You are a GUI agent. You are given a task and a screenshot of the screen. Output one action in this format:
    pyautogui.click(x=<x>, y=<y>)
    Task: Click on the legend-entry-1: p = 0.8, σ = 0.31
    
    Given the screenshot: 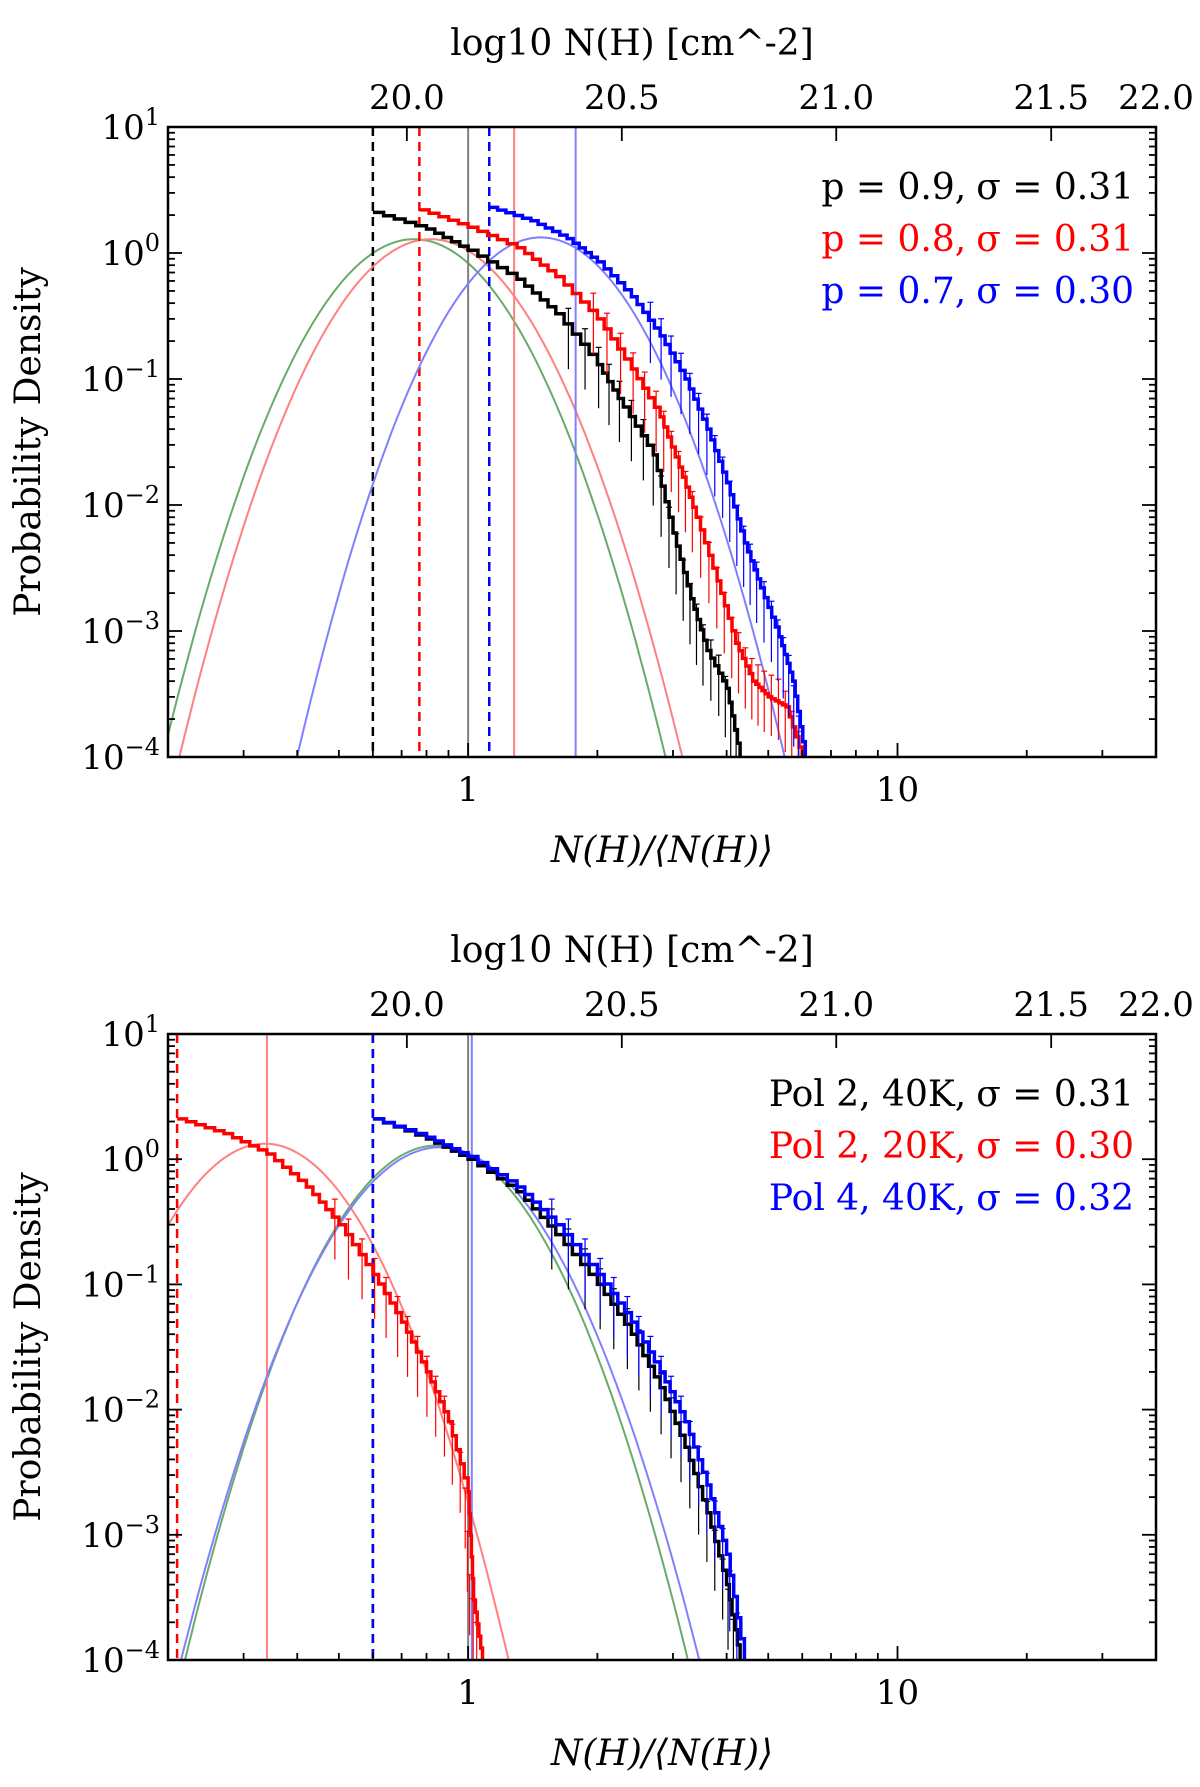 What is the action you would take?
    pyautogui.click(x=977, y=239)
    